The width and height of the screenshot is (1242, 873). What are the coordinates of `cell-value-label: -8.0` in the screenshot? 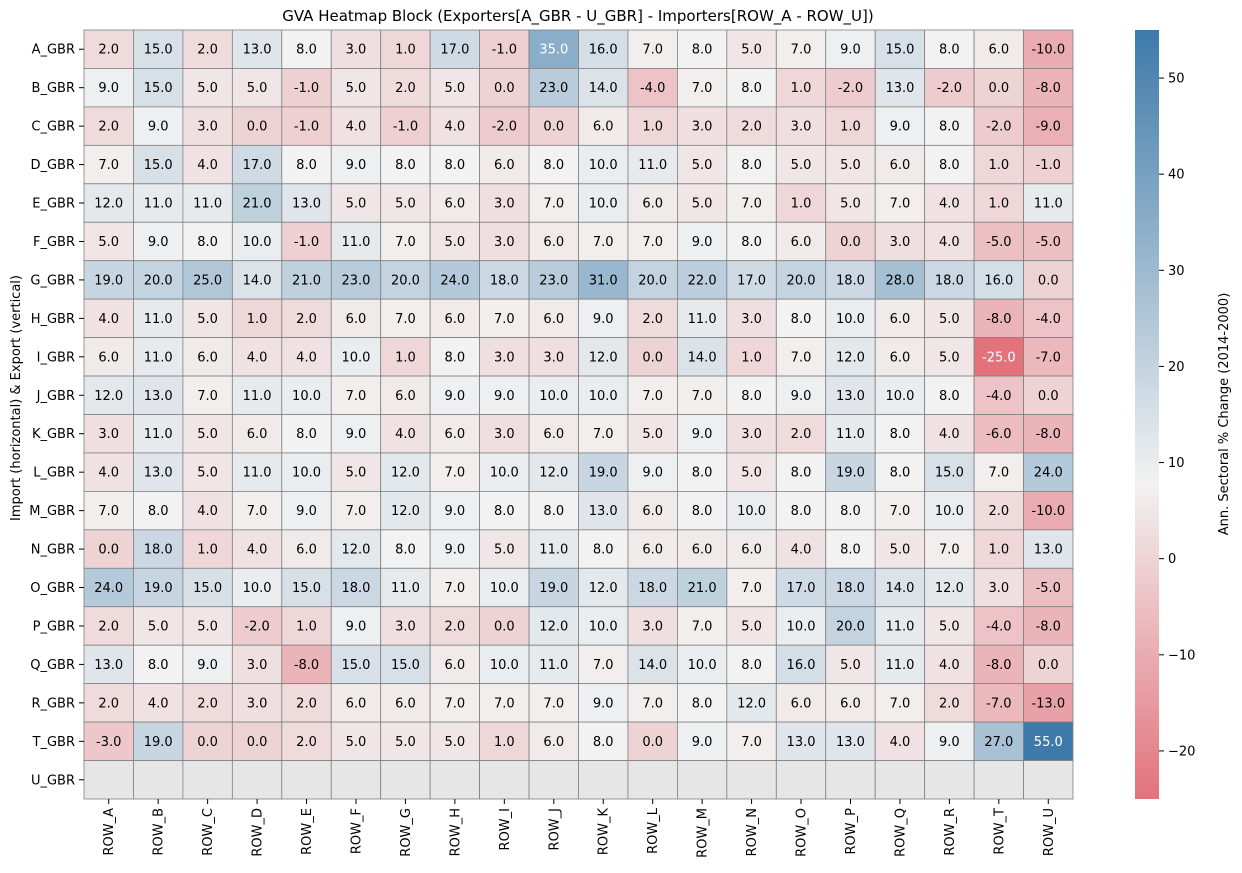 It's located at (306, 665).